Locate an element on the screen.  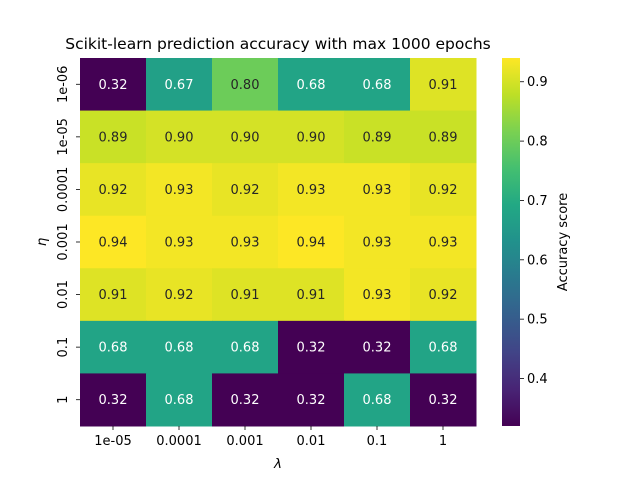
cell-value-label: 0.67 is located at coordinates (179, 85).